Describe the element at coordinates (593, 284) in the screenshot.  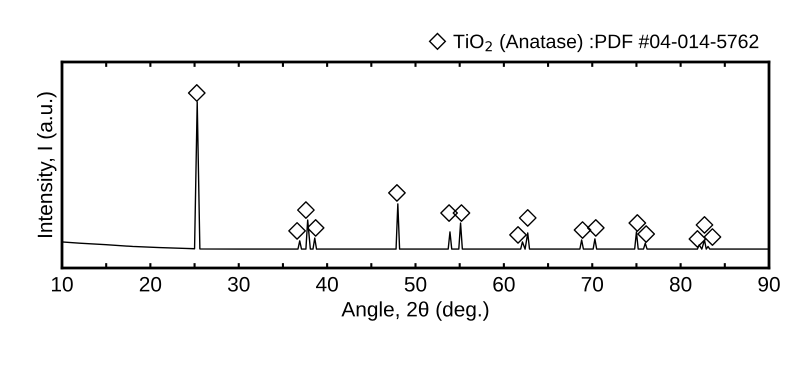
I see `x-tick-label: 70` at that location.